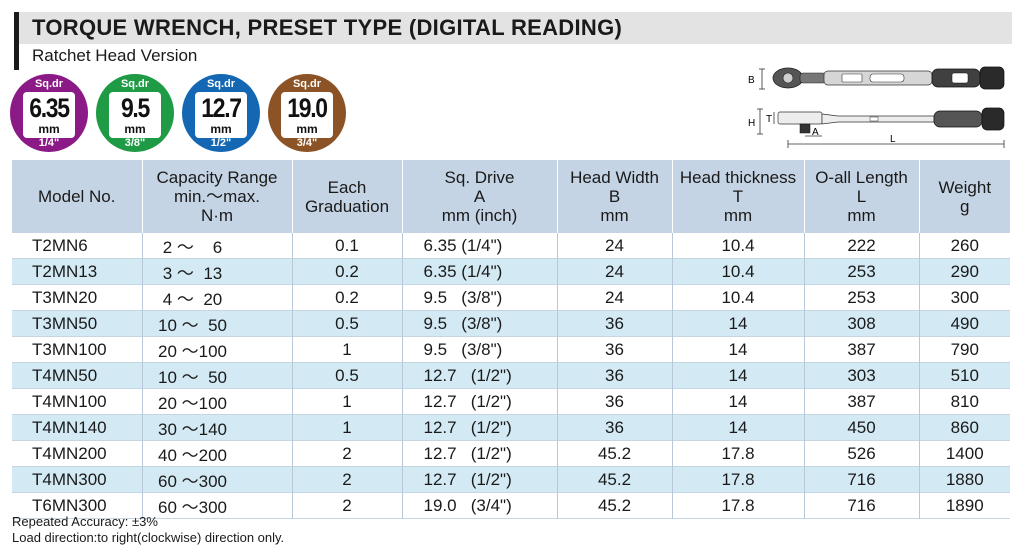 This screenshot has width=1024, height=550. What do you see at coordinates (346, 196) in the screenshot?
I see `header-graduation: Each Graduation` at bounding box center [346, 196].